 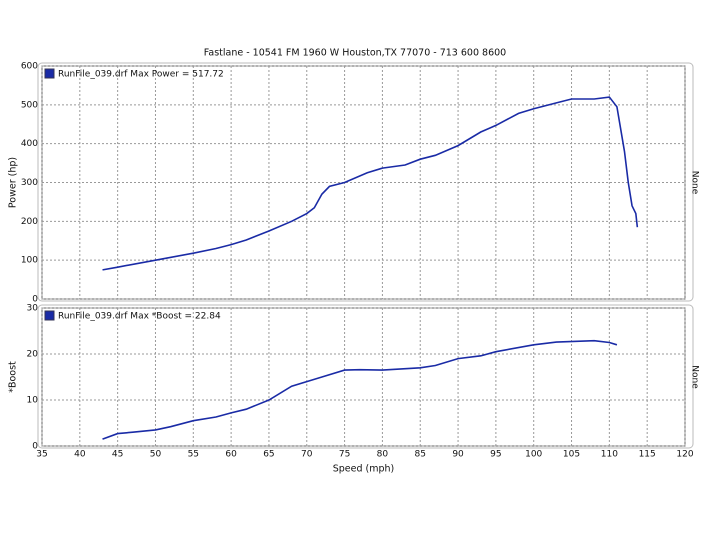 I want to click on x-tick-label: 120, so click(x=684, y=455).